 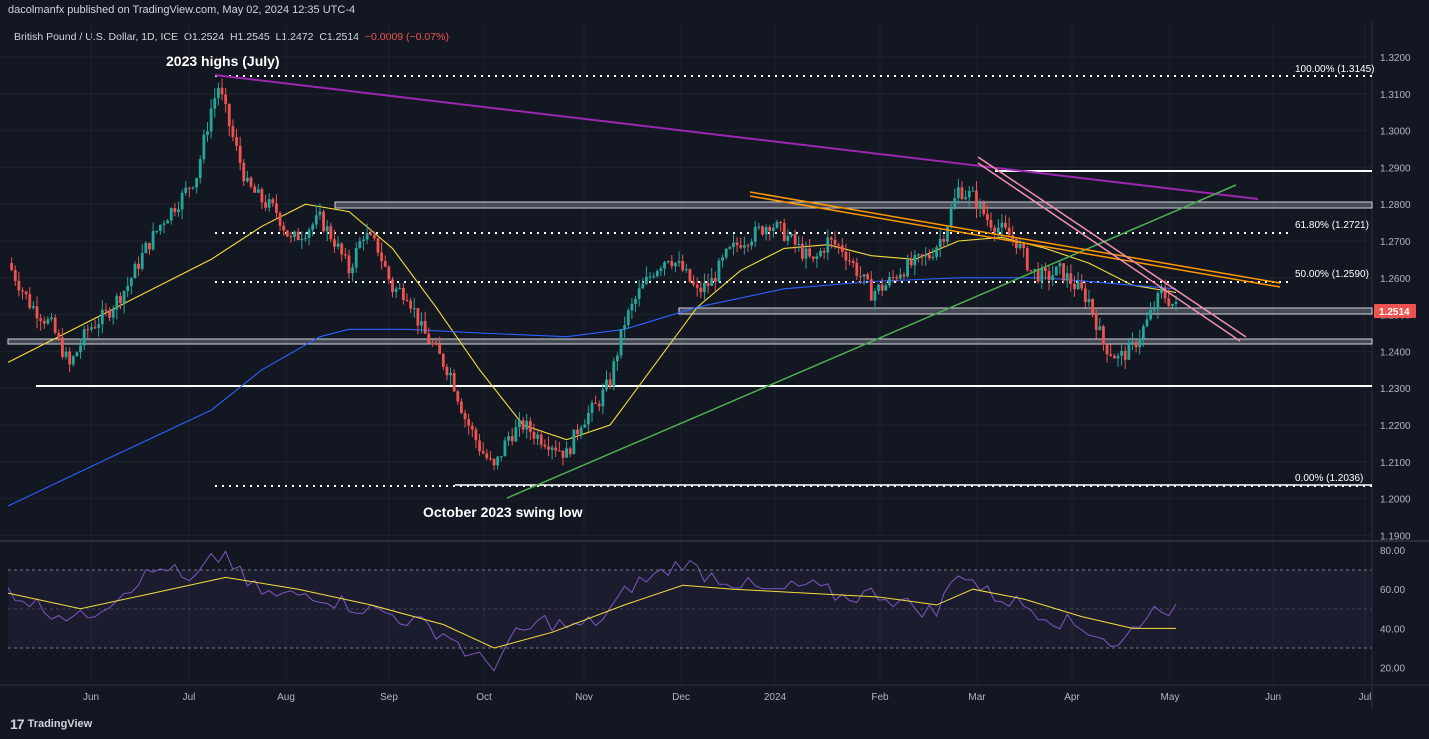 I want to click on time-tick-label: Jul, so click(x=189, y=697).